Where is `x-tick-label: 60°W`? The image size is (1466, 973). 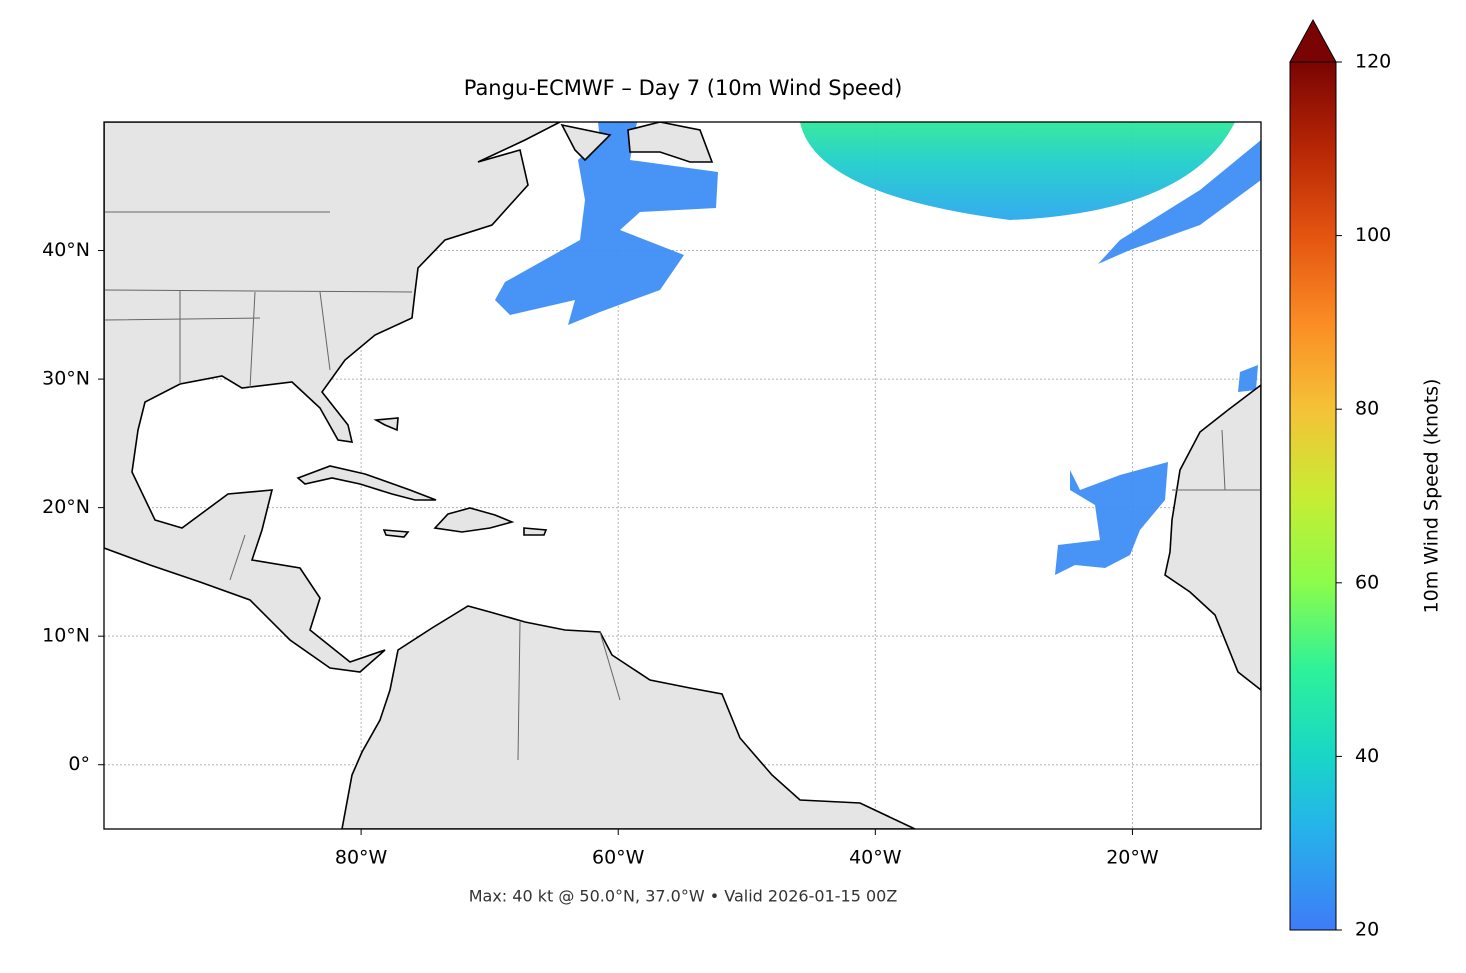
x-tick-label: 60°W is located at coordinates (618, 858).